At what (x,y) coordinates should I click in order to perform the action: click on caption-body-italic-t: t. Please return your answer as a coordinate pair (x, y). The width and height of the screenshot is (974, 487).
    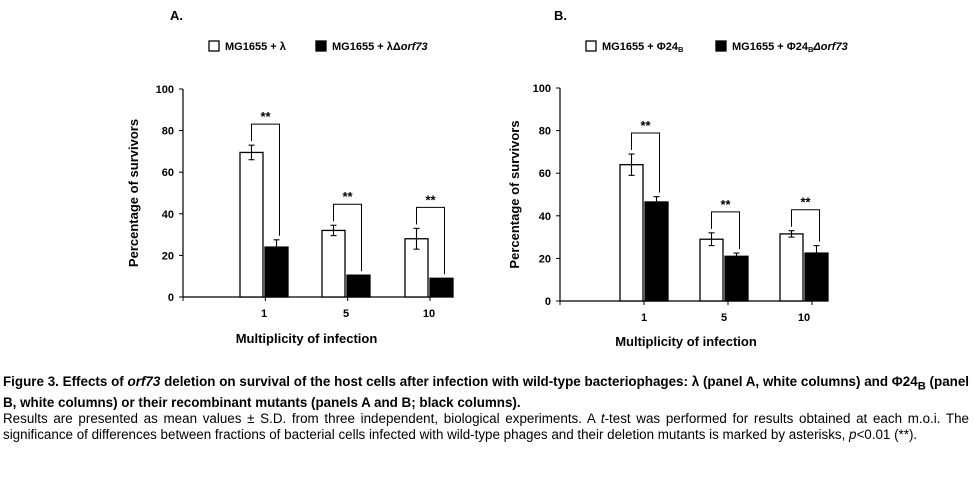
    Looking at the image, I should click on (602, 418).